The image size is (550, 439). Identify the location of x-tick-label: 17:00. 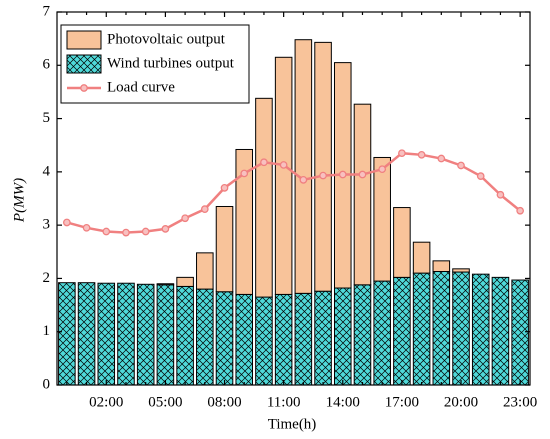
(402, 402).